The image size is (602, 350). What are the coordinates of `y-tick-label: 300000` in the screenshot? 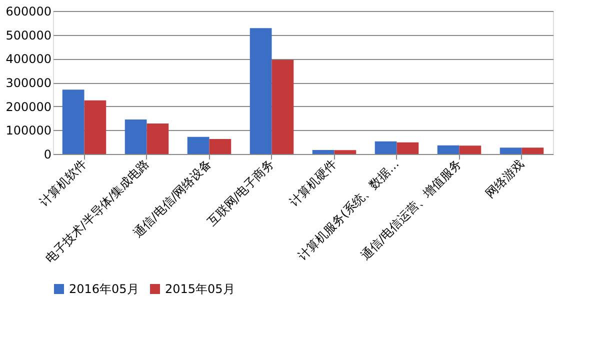 It's located at (29, 83).